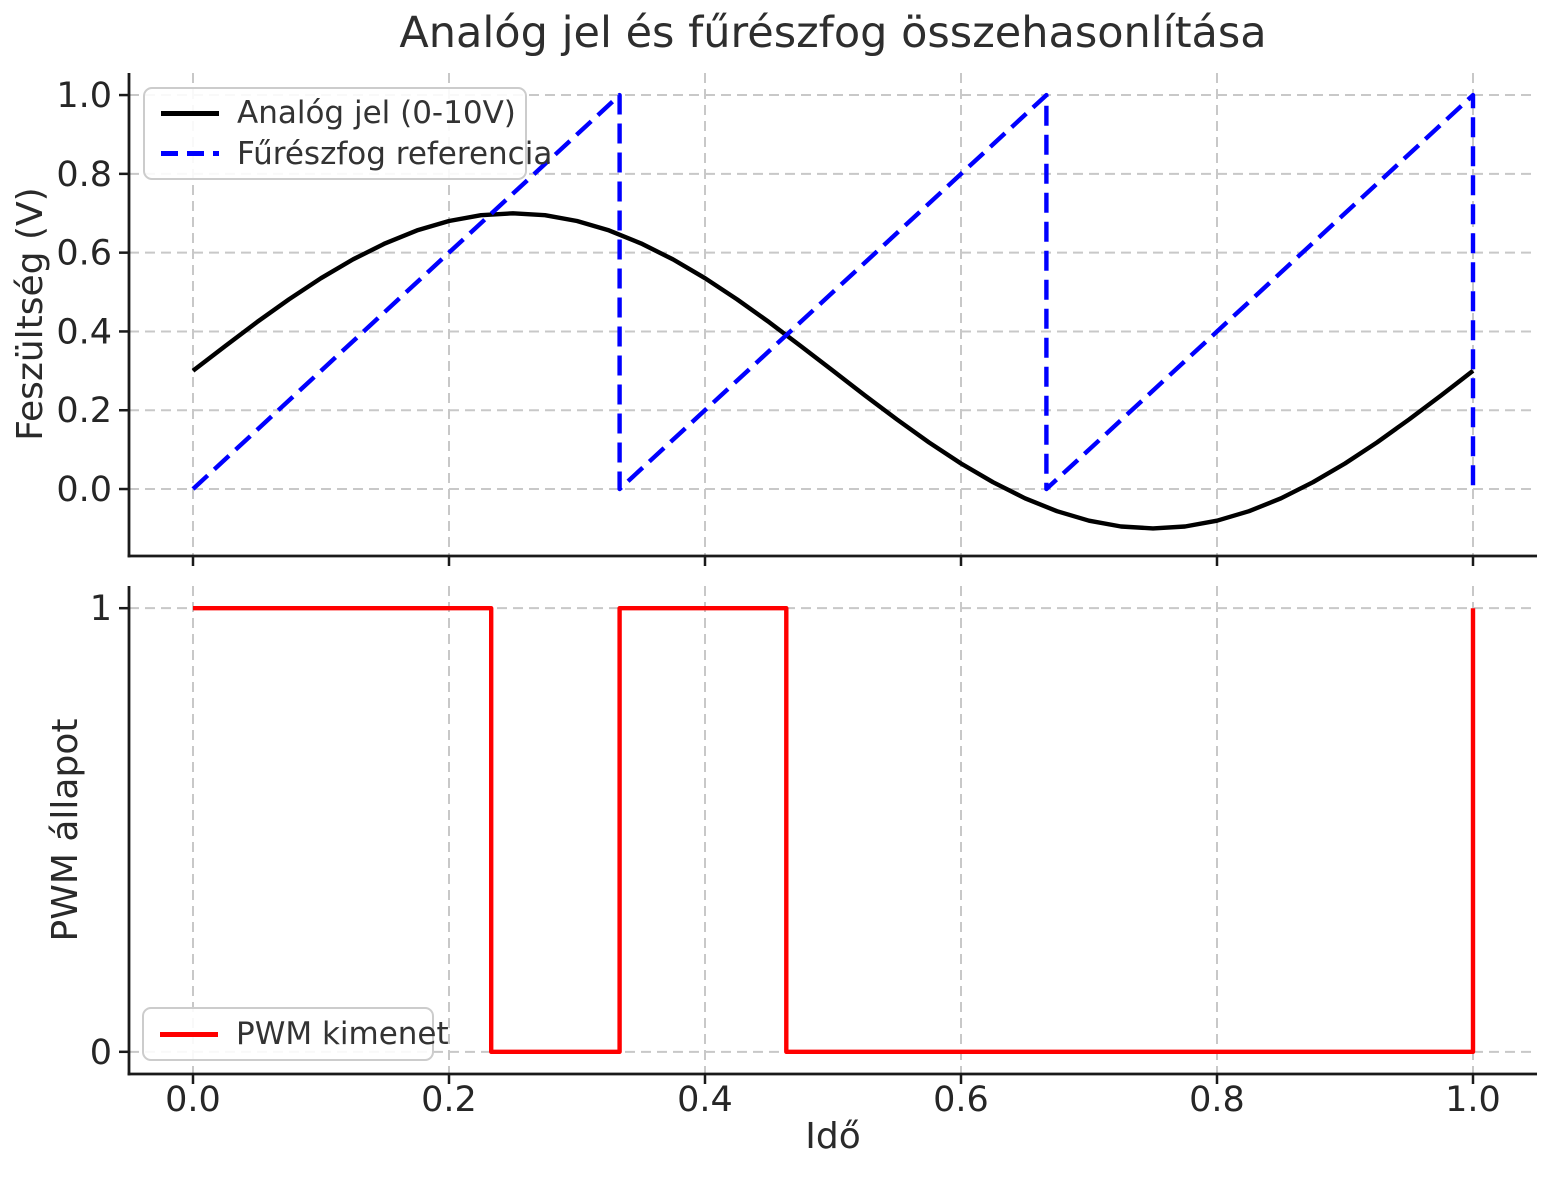 Image resolution: width=1558 pixels, height=1180 pixels. What do you see at coordinates (347, 133) in the screenshot?
I see `legend-top: Analóg jel (0-10V) Fűrészfog referencia` at bounding box center [347, 133].